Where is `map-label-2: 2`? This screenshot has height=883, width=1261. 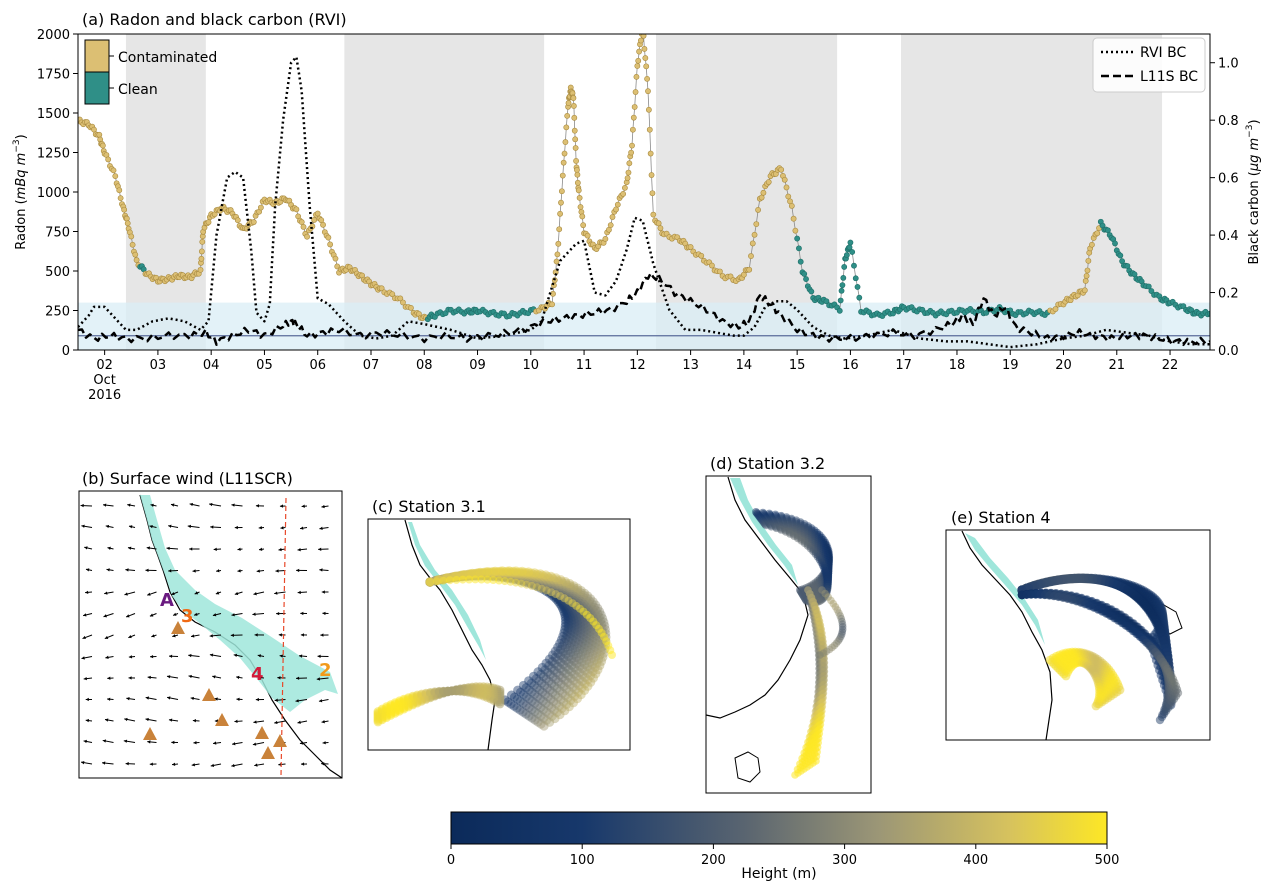 map-label-2: 2 is located at coordinates (325, 670).